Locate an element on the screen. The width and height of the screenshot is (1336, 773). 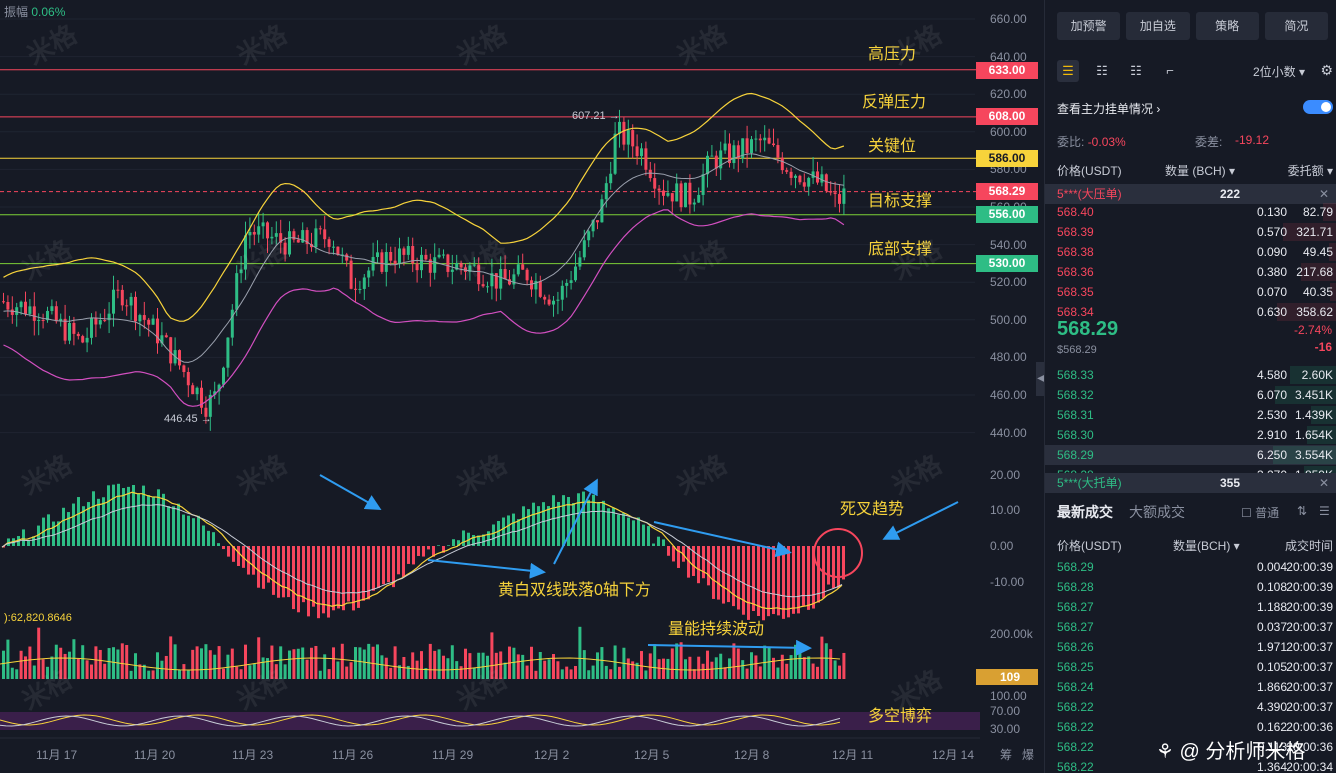
ask-row: 568.40 0.130 82.79 is located at coordinates (1190, 212).